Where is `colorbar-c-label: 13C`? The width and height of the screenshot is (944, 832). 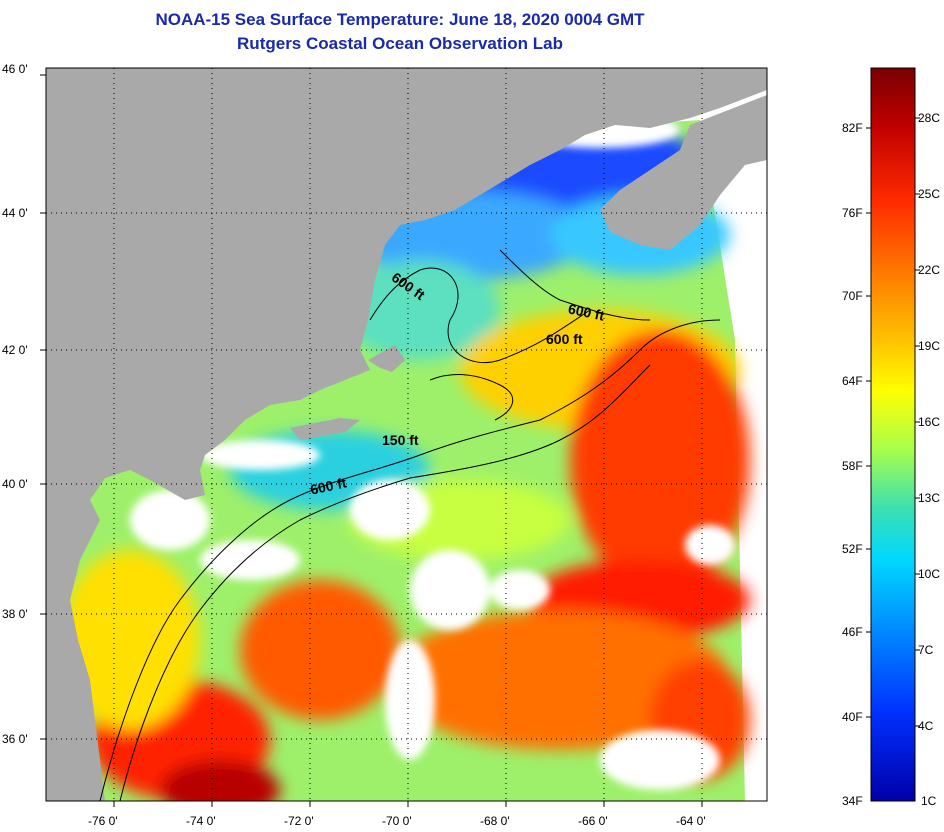
colorbar-c-label: 13C is located at coordinates (929, 498).